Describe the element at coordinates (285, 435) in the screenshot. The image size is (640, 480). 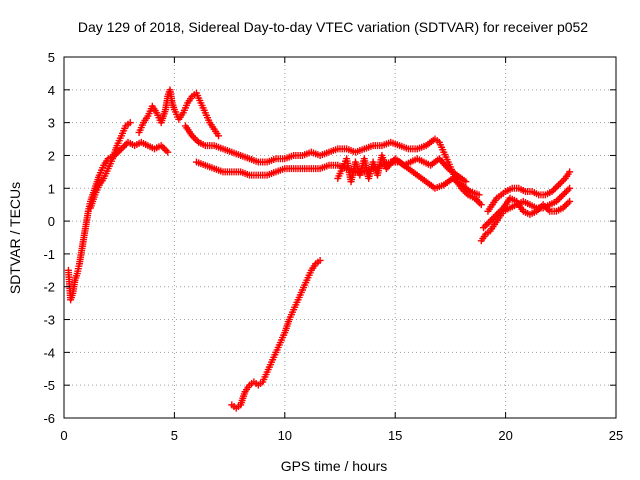
I see `x-tick-label: 10` at that location.